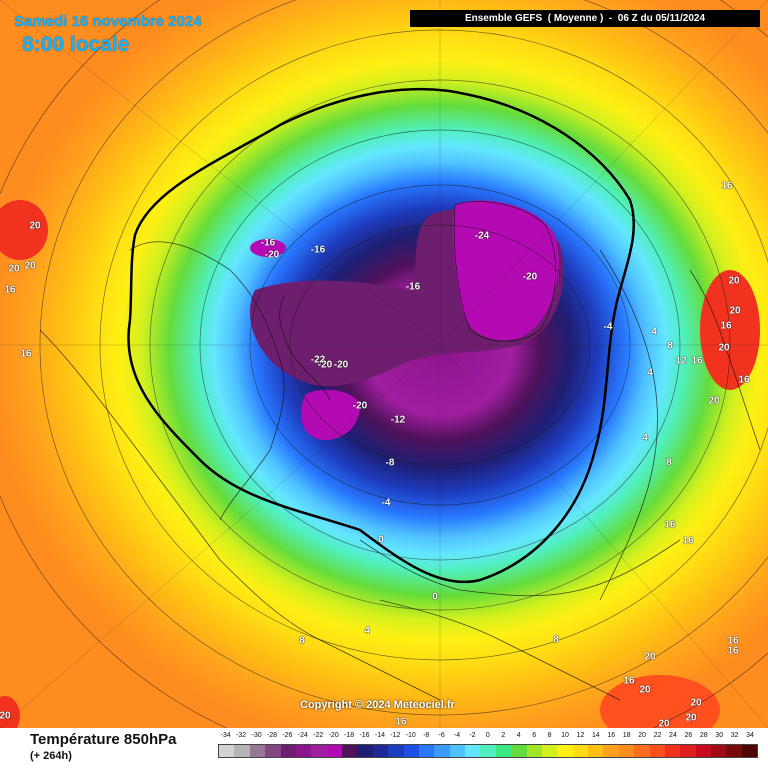 This screenshot has height=768, width=768. Describe the element at coordinates (390, 463) in the screenshot. I see `isotherm-label: -8` at that location.